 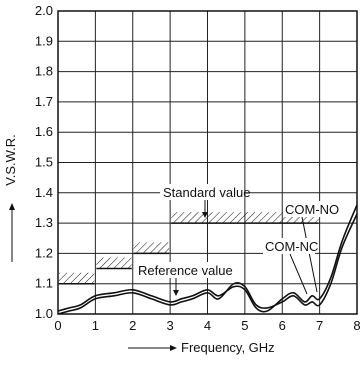 I want to click on y-tick-label: 1.2, so click(x=44, y=252).